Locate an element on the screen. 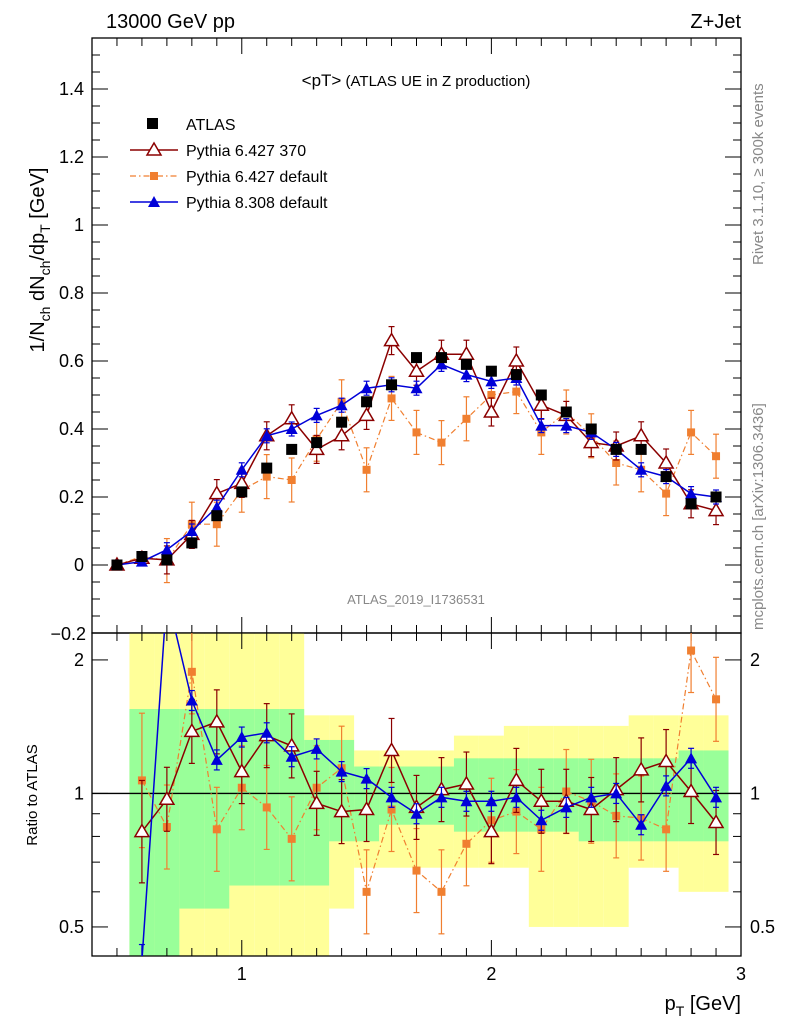 Image resolution: width=786 pixels, height=1024 pixels. xlabel: pT [GeV] is located at coordinates (703, 1006).